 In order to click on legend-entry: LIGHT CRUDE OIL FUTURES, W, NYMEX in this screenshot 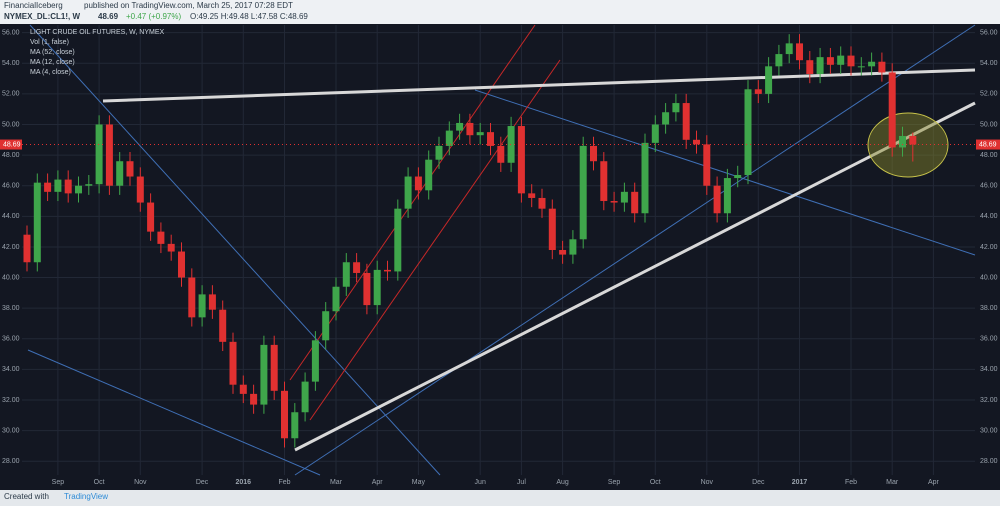, I will do `click(97, 32)`.